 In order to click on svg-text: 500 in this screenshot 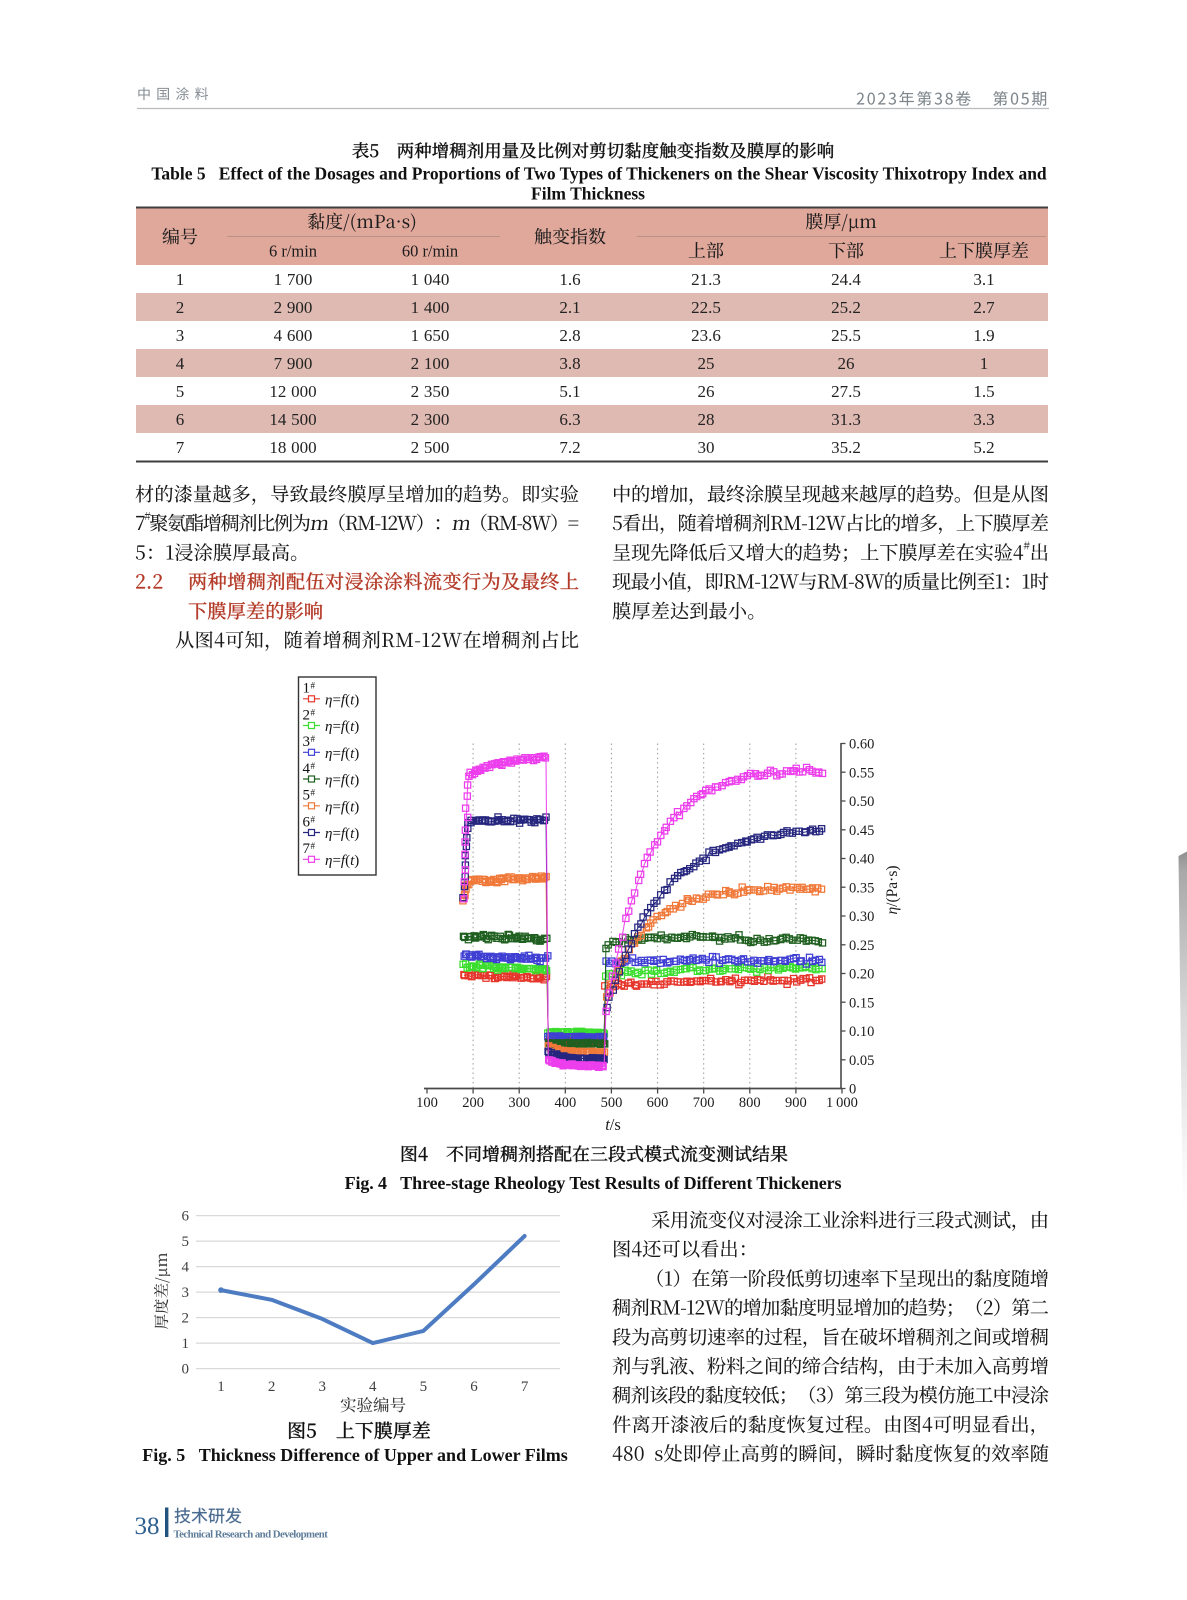, I will do `click(612, 1103)`.